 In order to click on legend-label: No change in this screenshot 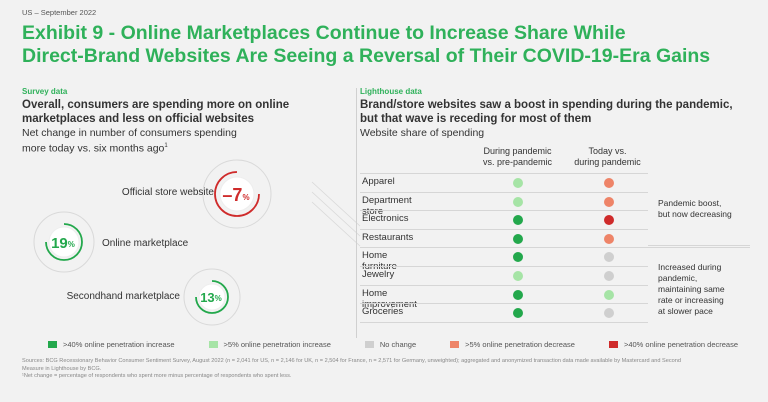, I will do `click(398, 344)`.